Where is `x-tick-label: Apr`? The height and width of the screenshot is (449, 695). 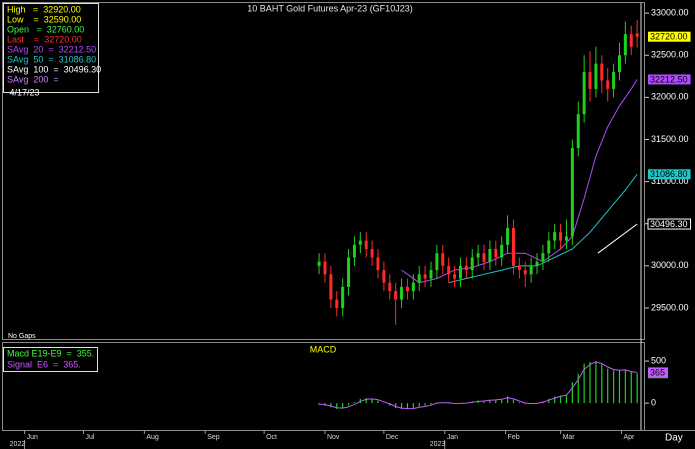 x-tick-label: Apr is located at coordinates (629, 437).